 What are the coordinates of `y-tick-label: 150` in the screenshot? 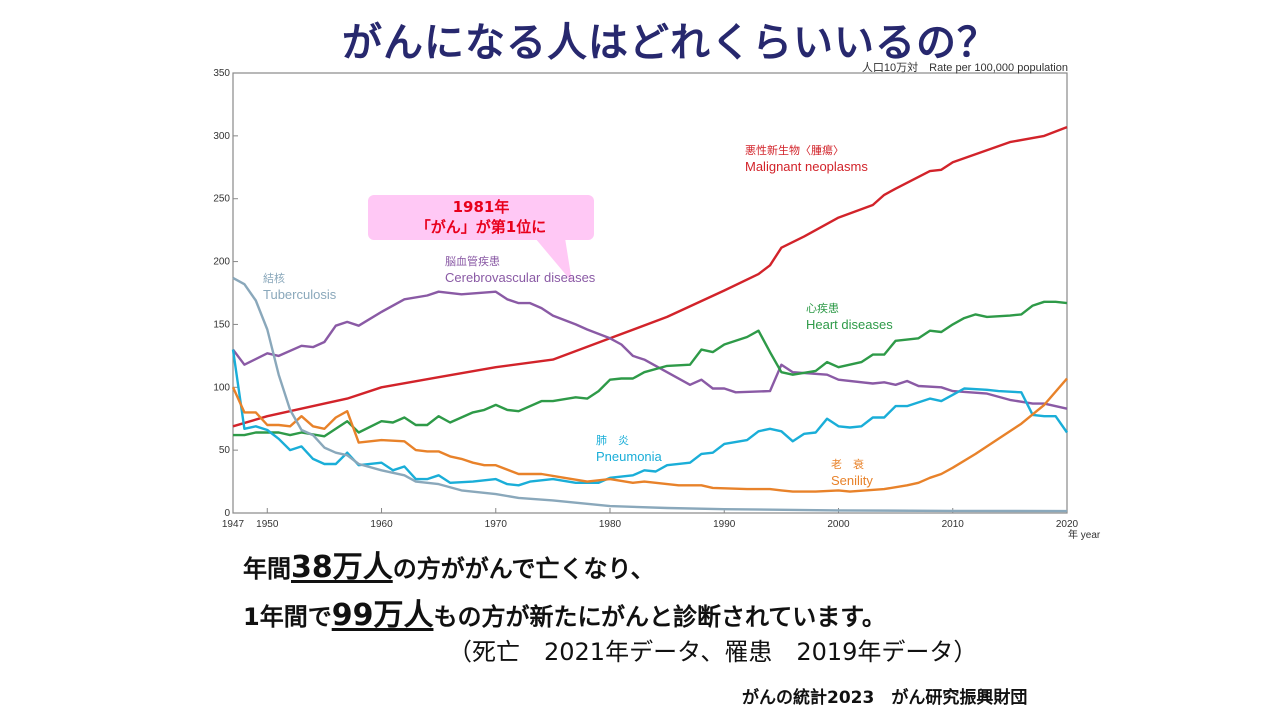 It's located at (221, 324).